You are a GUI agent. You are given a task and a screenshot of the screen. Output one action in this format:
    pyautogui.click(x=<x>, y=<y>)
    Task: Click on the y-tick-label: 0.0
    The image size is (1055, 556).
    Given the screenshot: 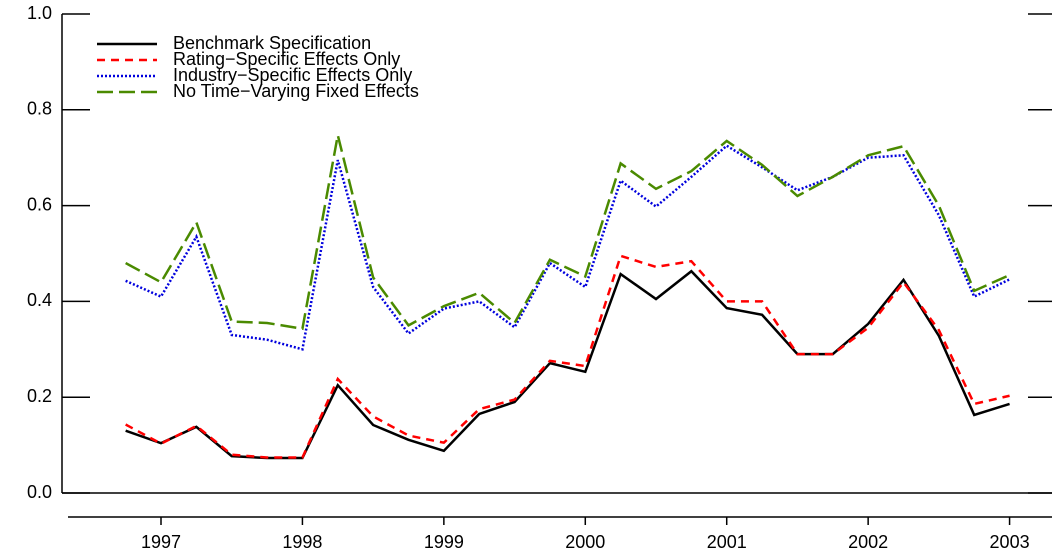 What is the action you would take?
    pyautogui.click(x=39, y=492)
    